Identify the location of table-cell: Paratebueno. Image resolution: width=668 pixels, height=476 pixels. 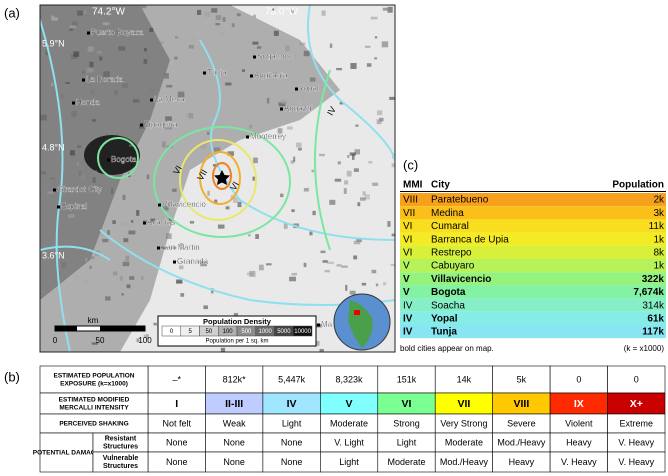
(460, 200).